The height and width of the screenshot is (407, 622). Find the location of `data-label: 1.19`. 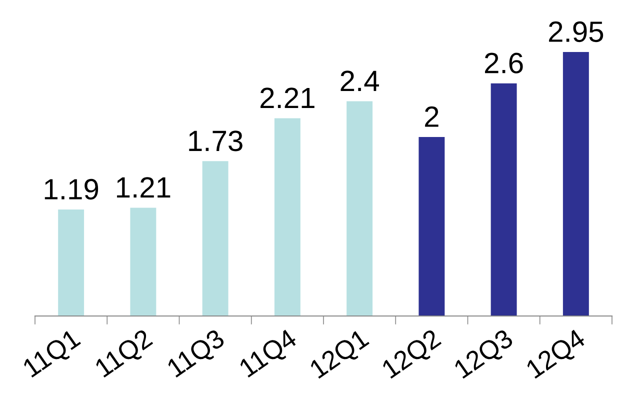

data-label: 1.19 is located at coordinates (71, 189).